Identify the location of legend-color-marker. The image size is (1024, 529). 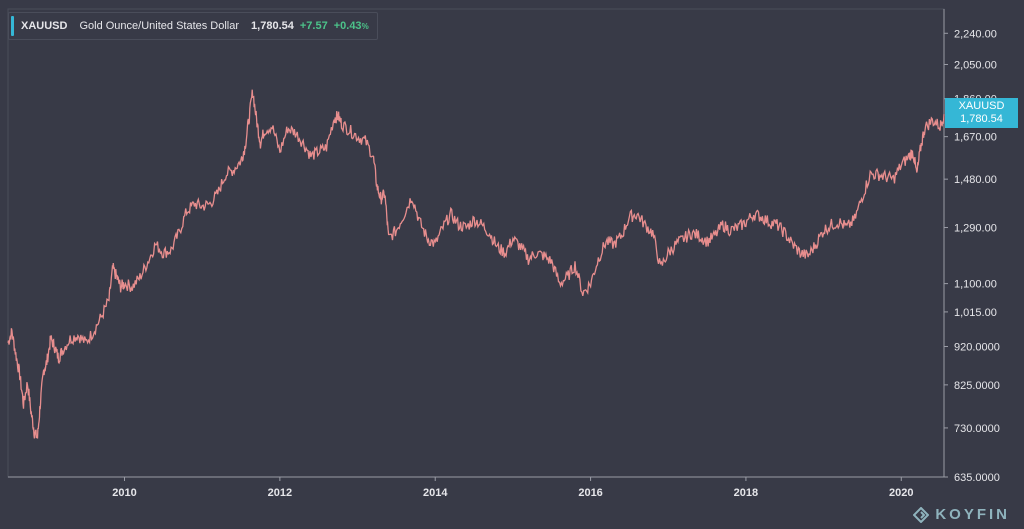
(12, 26).